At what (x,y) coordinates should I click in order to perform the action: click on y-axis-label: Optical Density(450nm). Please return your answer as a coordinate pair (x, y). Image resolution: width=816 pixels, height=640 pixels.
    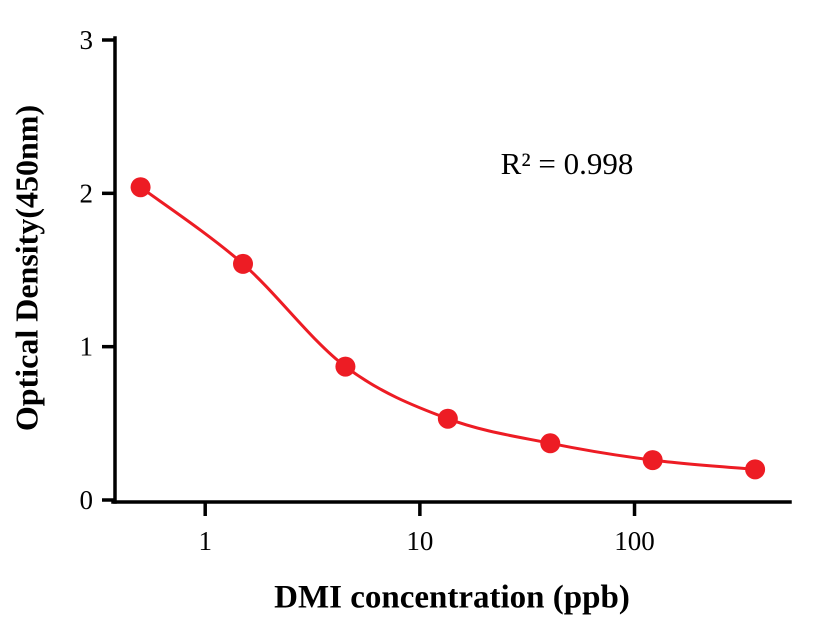
    Looking at the image, I should click on (26, 268).